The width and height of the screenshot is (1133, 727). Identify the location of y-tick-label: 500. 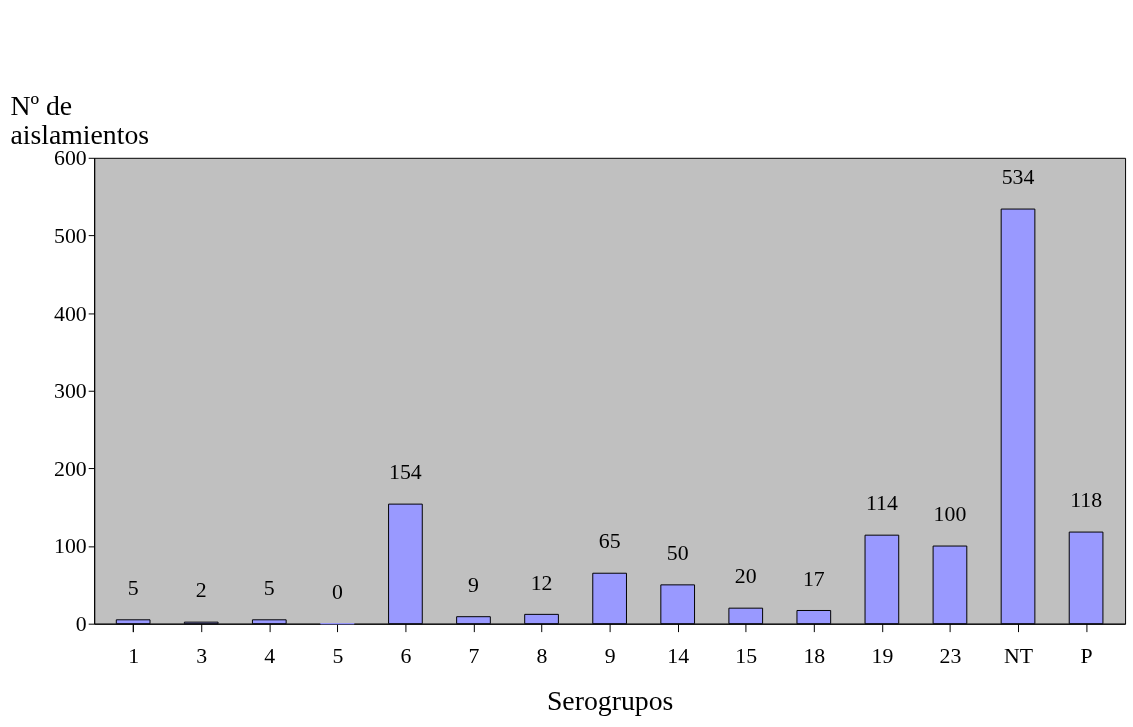
(70, 235).